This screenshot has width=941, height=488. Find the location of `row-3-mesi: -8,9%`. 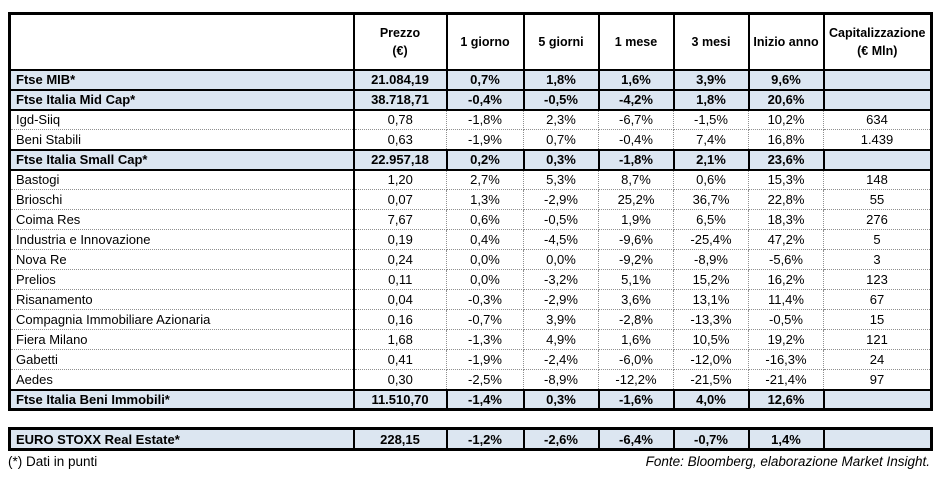

row-3-mesi: -8,9% is located at coordinates (711, 259).